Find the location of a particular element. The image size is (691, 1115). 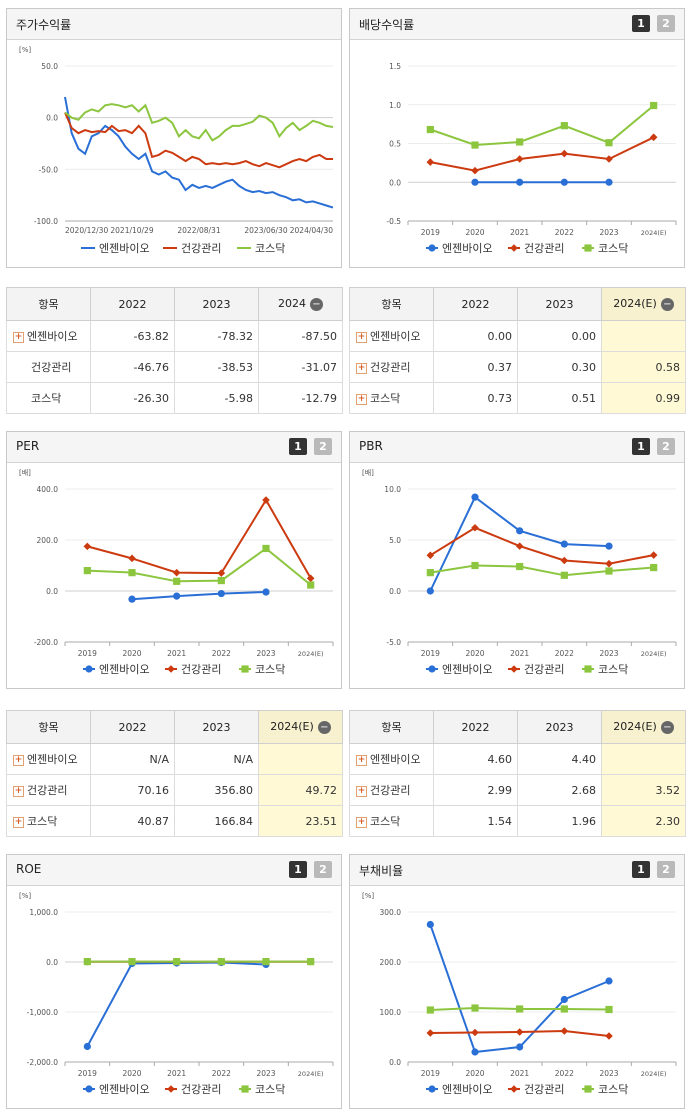

value-cell: 0.58 is located at coordinates (643, 367).